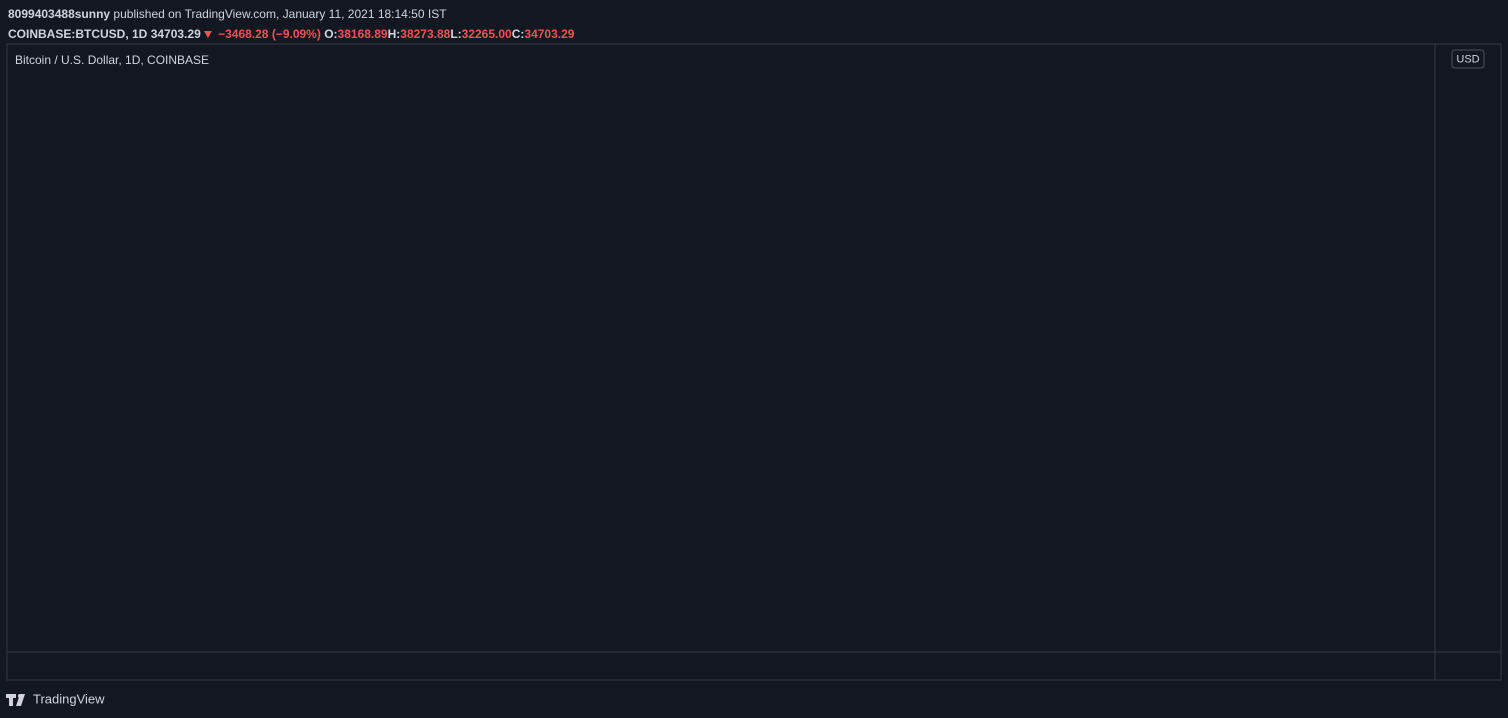 The width and height of the screenshot is (1508, 718). Describe the element at coordinates (69, 698) in the screenshot. I see `brand: TradingView` at that location.